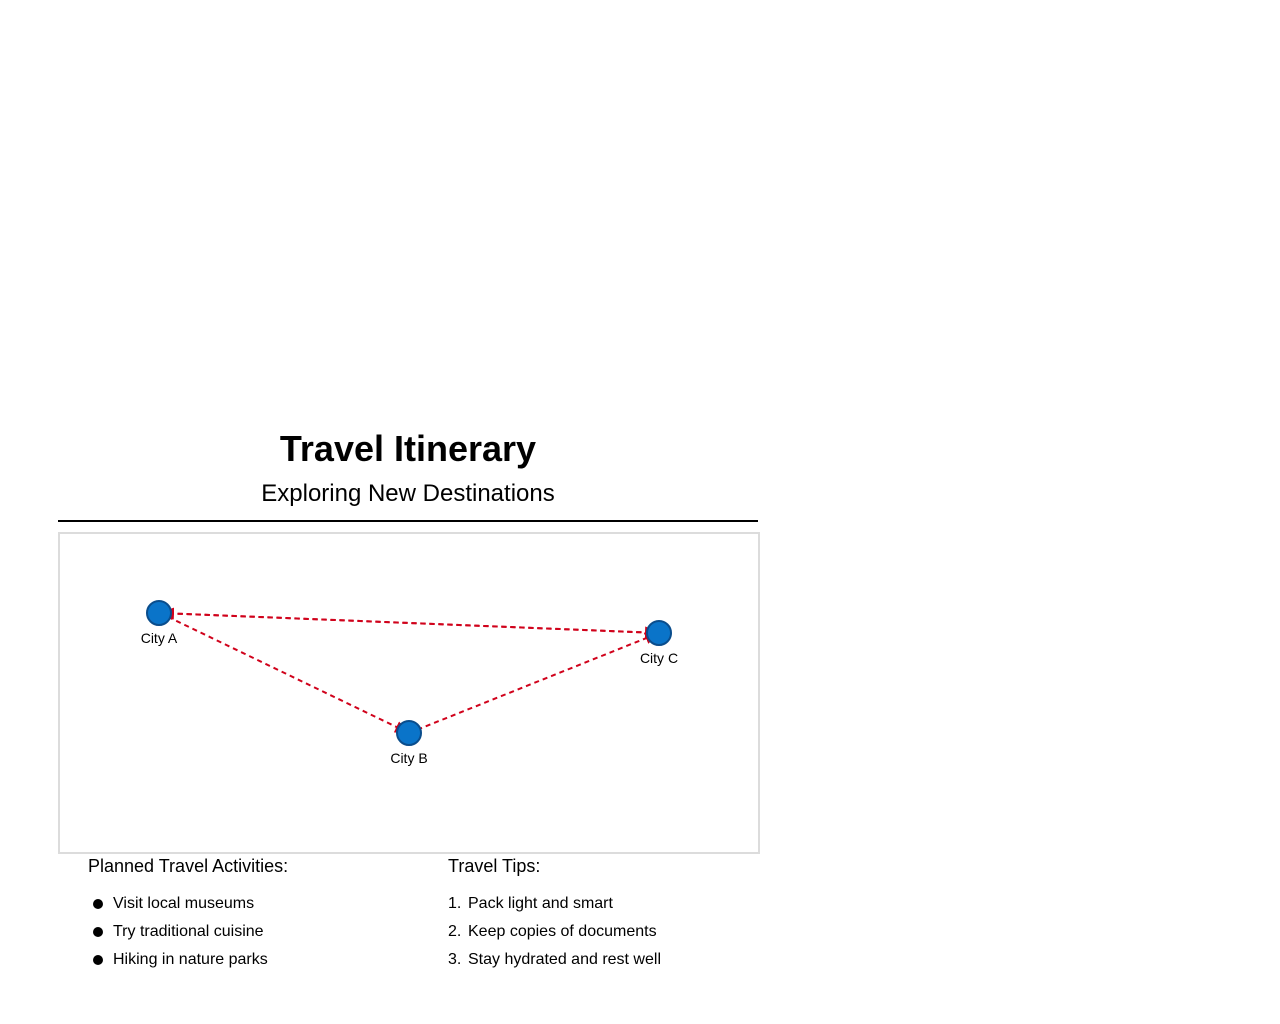 The height and width of the screenshot is (1024, 1280). What do you see at coordinates (409, 623) in the screenshot?
I see `route-c-to-a` at bounding box center [409, 623].